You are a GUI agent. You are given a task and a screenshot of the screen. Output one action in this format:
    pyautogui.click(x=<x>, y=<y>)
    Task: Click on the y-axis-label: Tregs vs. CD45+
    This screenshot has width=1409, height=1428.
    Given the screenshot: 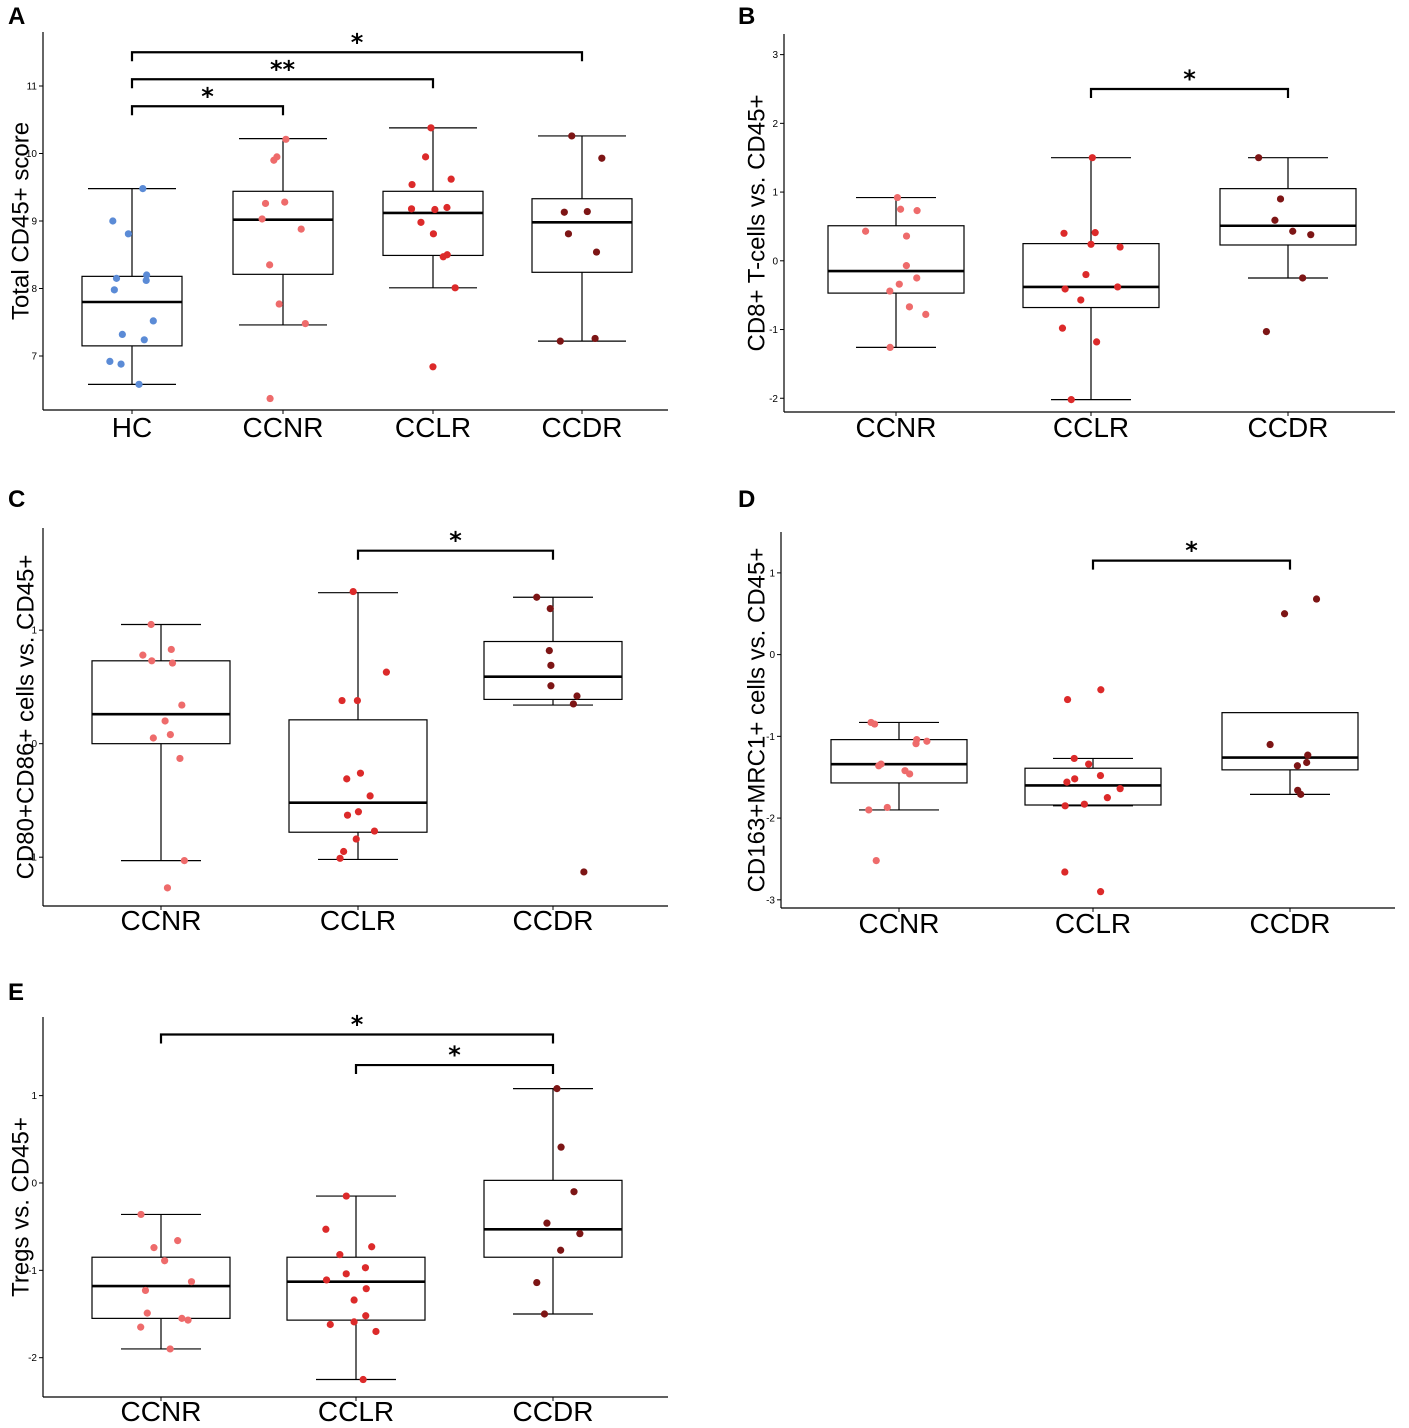 What is the action you would take?
    pyautogui.click(x=20, y=1207)
    